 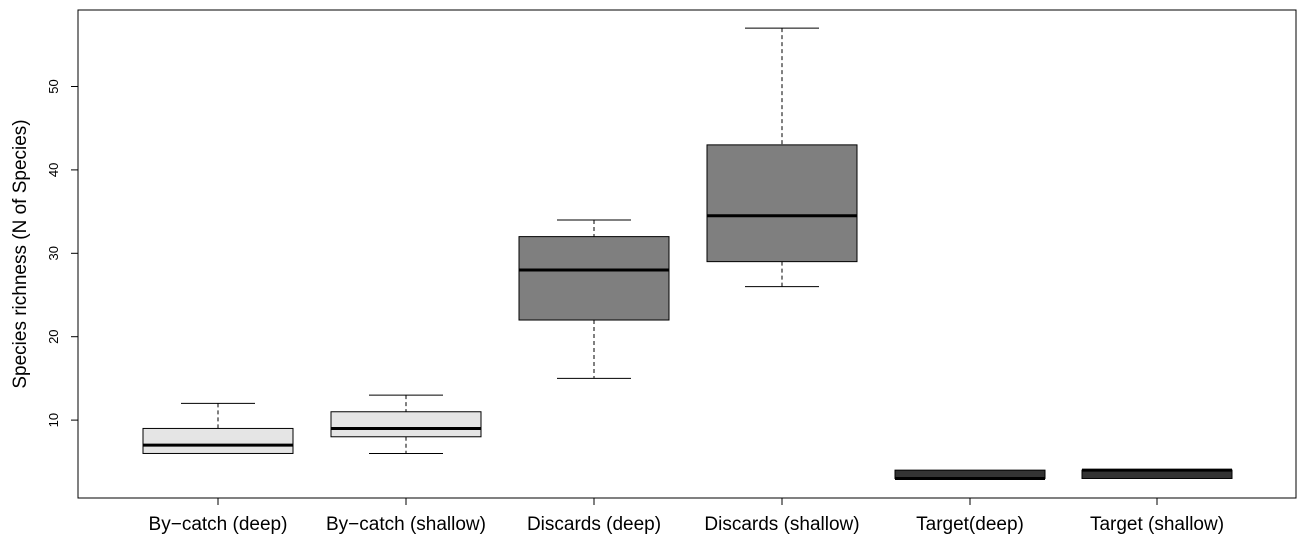 I want to click on y-tick-label: 50, so click(x=53, y=86).